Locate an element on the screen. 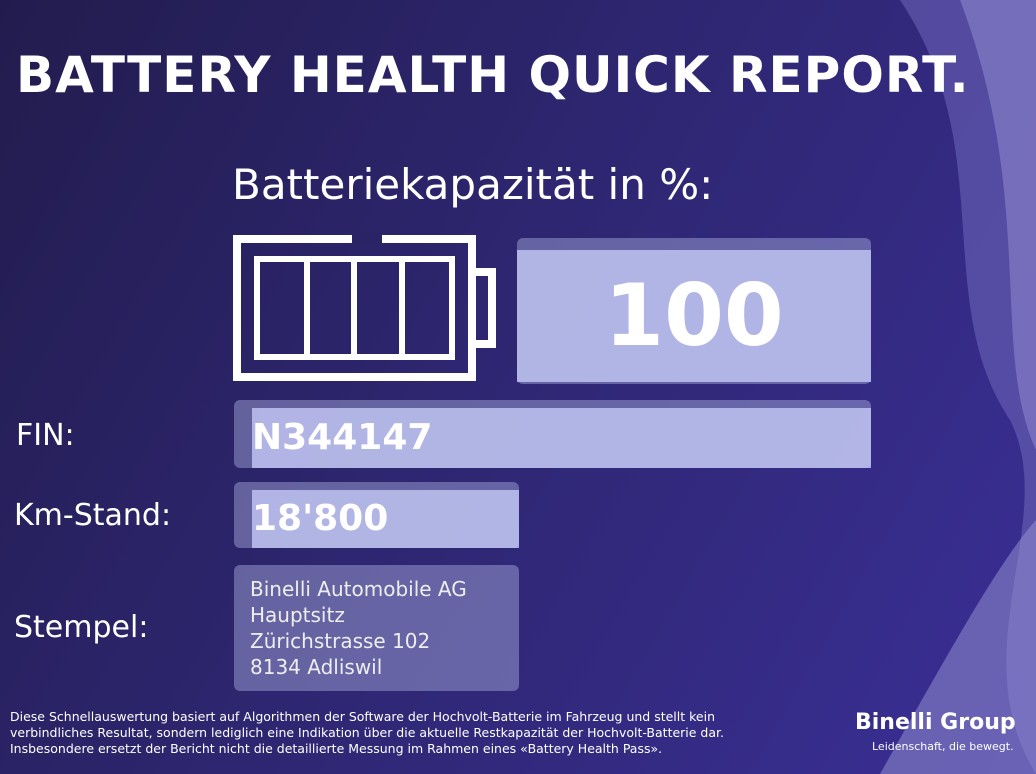 The width and height of the screenshot is (1036, 774). fin-label: FIN: is located at coordinates (45, 435).